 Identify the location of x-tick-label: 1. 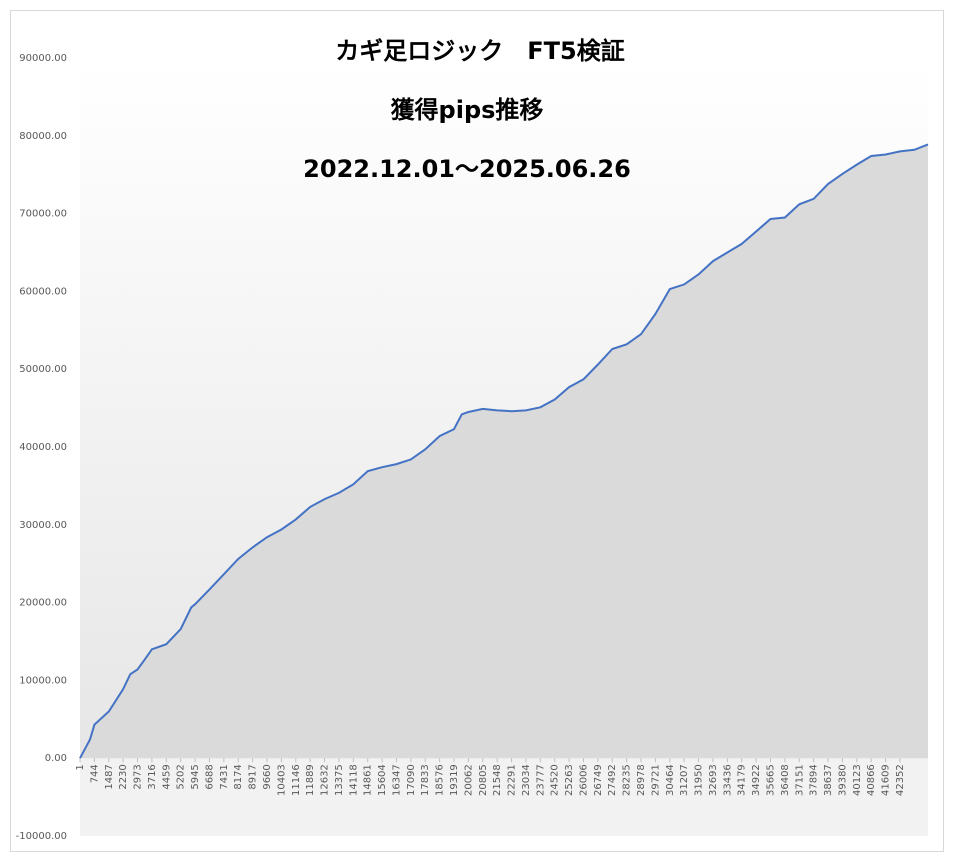
(80, 767).